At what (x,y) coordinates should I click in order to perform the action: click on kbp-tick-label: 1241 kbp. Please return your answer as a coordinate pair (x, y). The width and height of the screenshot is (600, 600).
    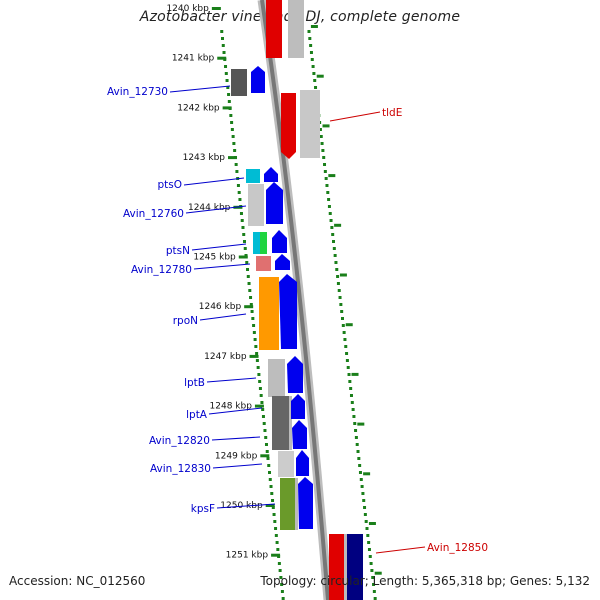
    Looking at the image, I should click on (193, 59).